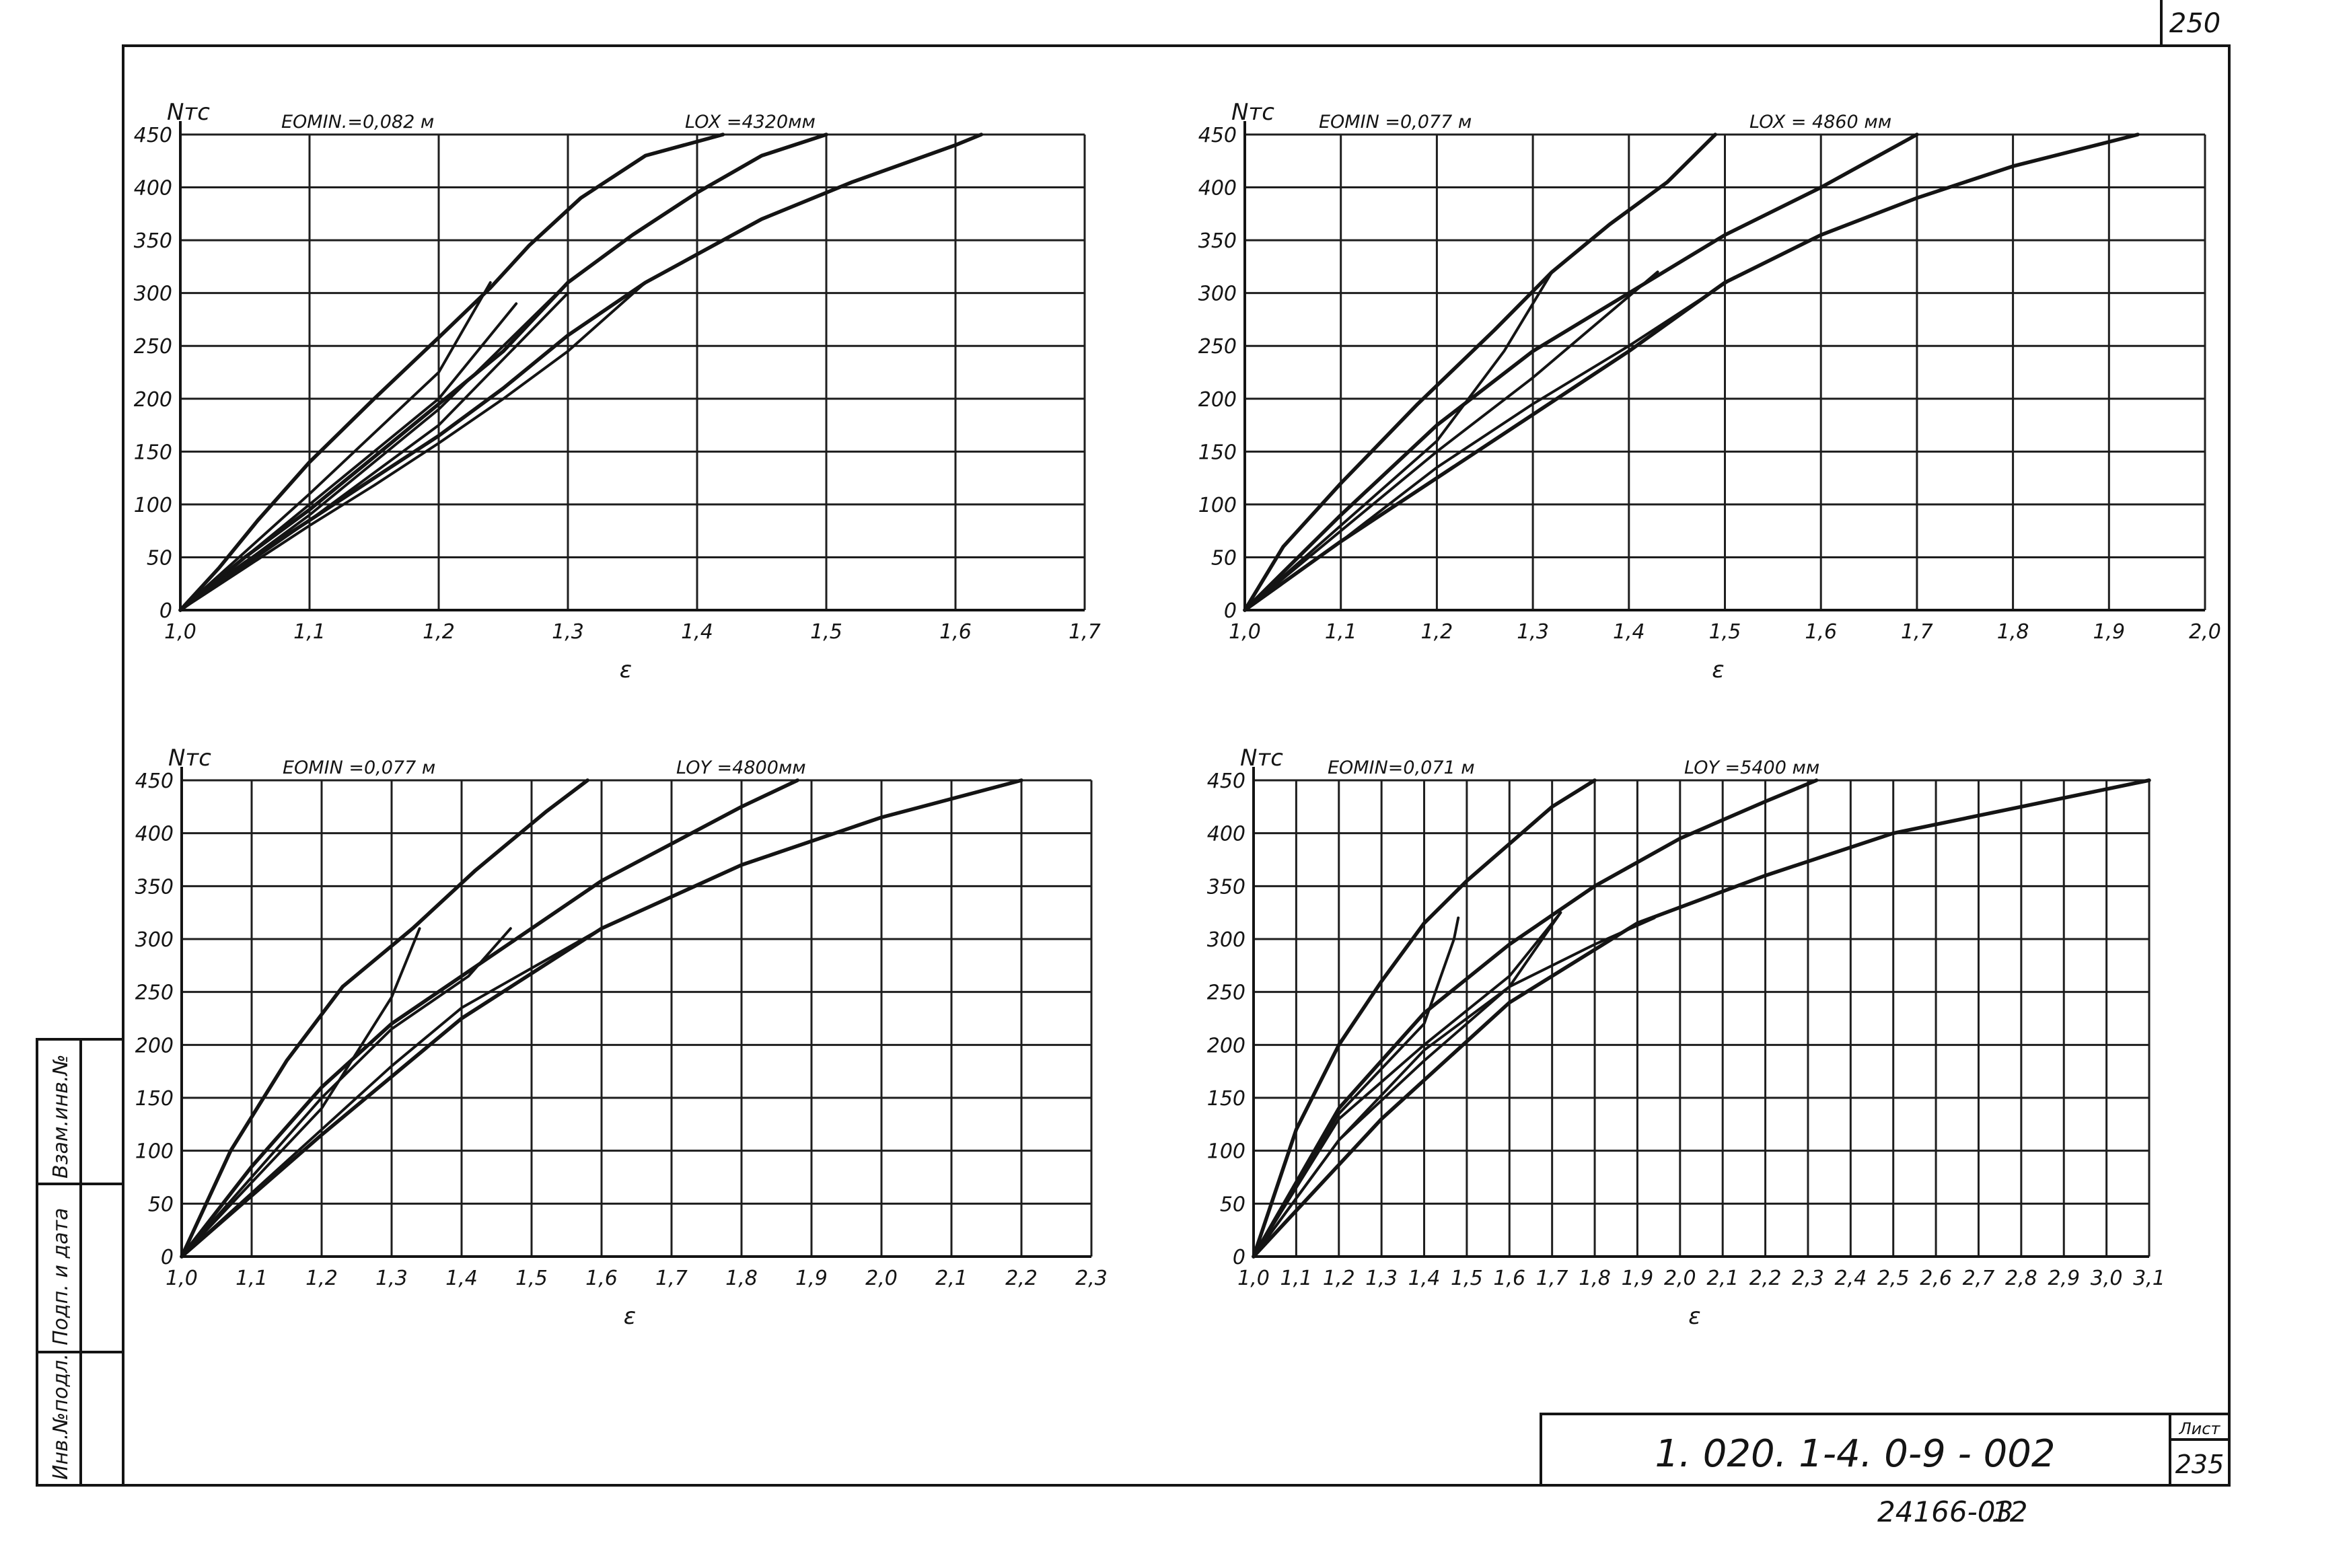 The height and width of the screenshot is (1568, 2349). What do you see at coordinates (2194, 23) in the screenshot?
I see `corner-number: 250` at bounding box center [2194, 23].